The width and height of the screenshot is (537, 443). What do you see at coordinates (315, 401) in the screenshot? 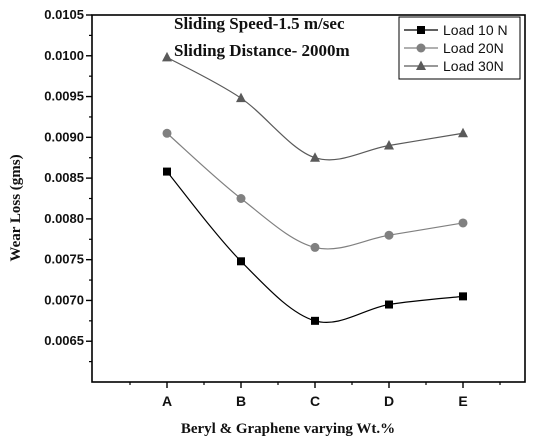
I see `x-tick-label: C` at bounding box center [315, 401].